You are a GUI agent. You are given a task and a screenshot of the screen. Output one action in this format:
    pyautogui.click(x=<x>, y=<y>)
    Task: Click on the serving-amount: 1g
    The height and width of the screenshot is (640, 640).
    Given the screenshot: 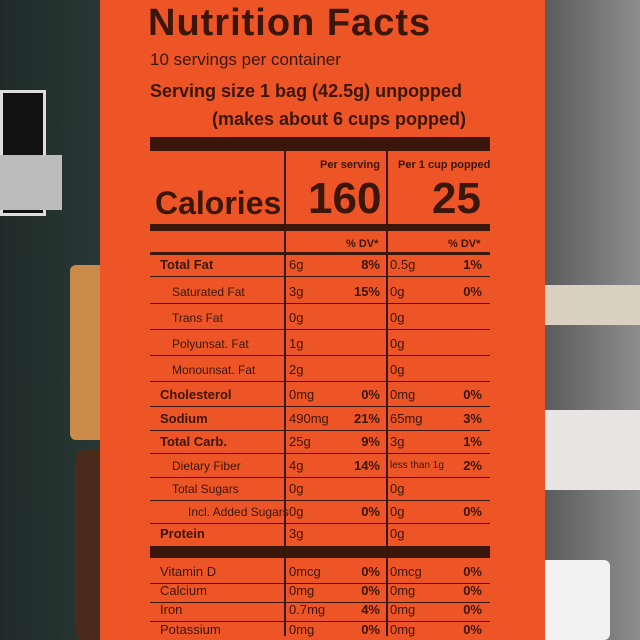 What is the action you would take?
    pyautogui.click(x=296, y=343)
    